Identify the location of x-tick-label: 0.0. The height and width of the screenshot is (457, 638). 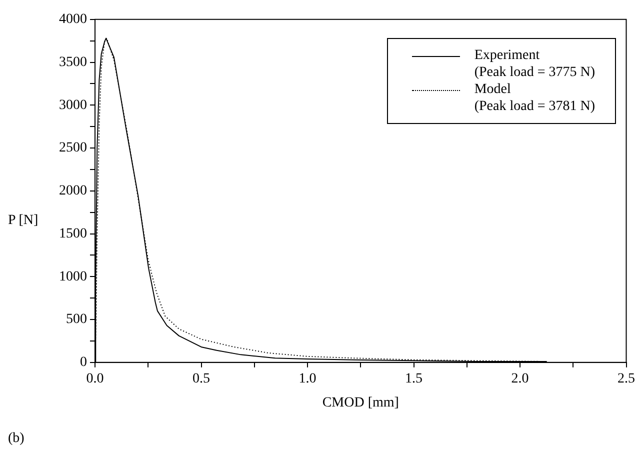
(95, 378).